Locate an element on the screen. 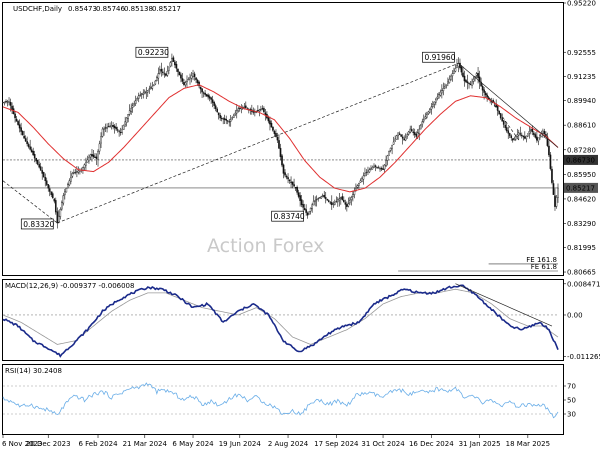  price-flag is located at coordinates (581, 159).